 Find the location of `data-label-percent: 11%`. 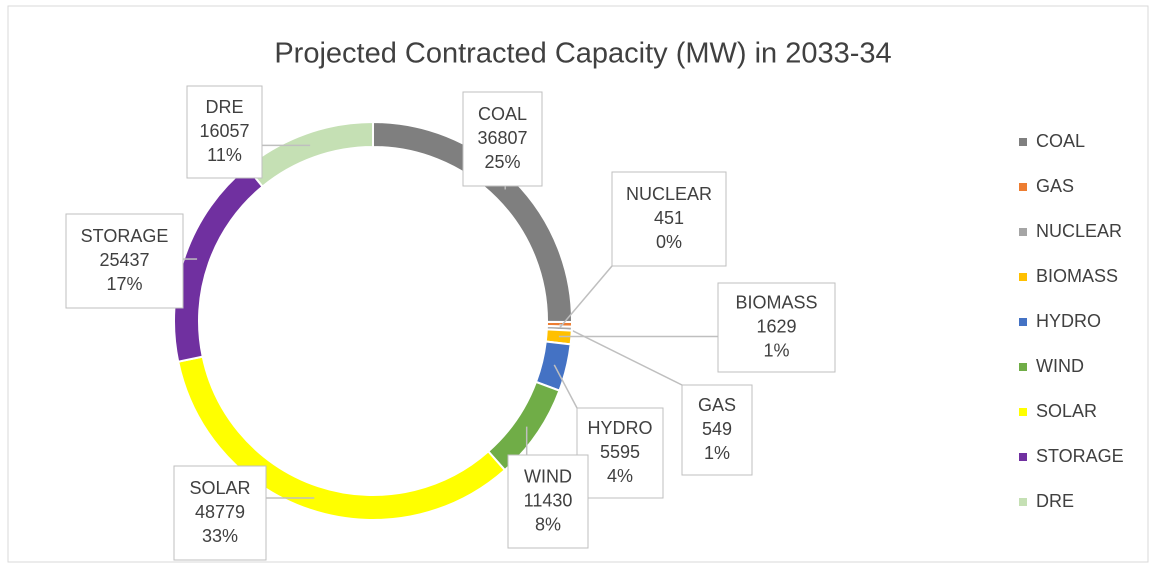

data-label-percent: 11% is located at coordinates (224, 155).